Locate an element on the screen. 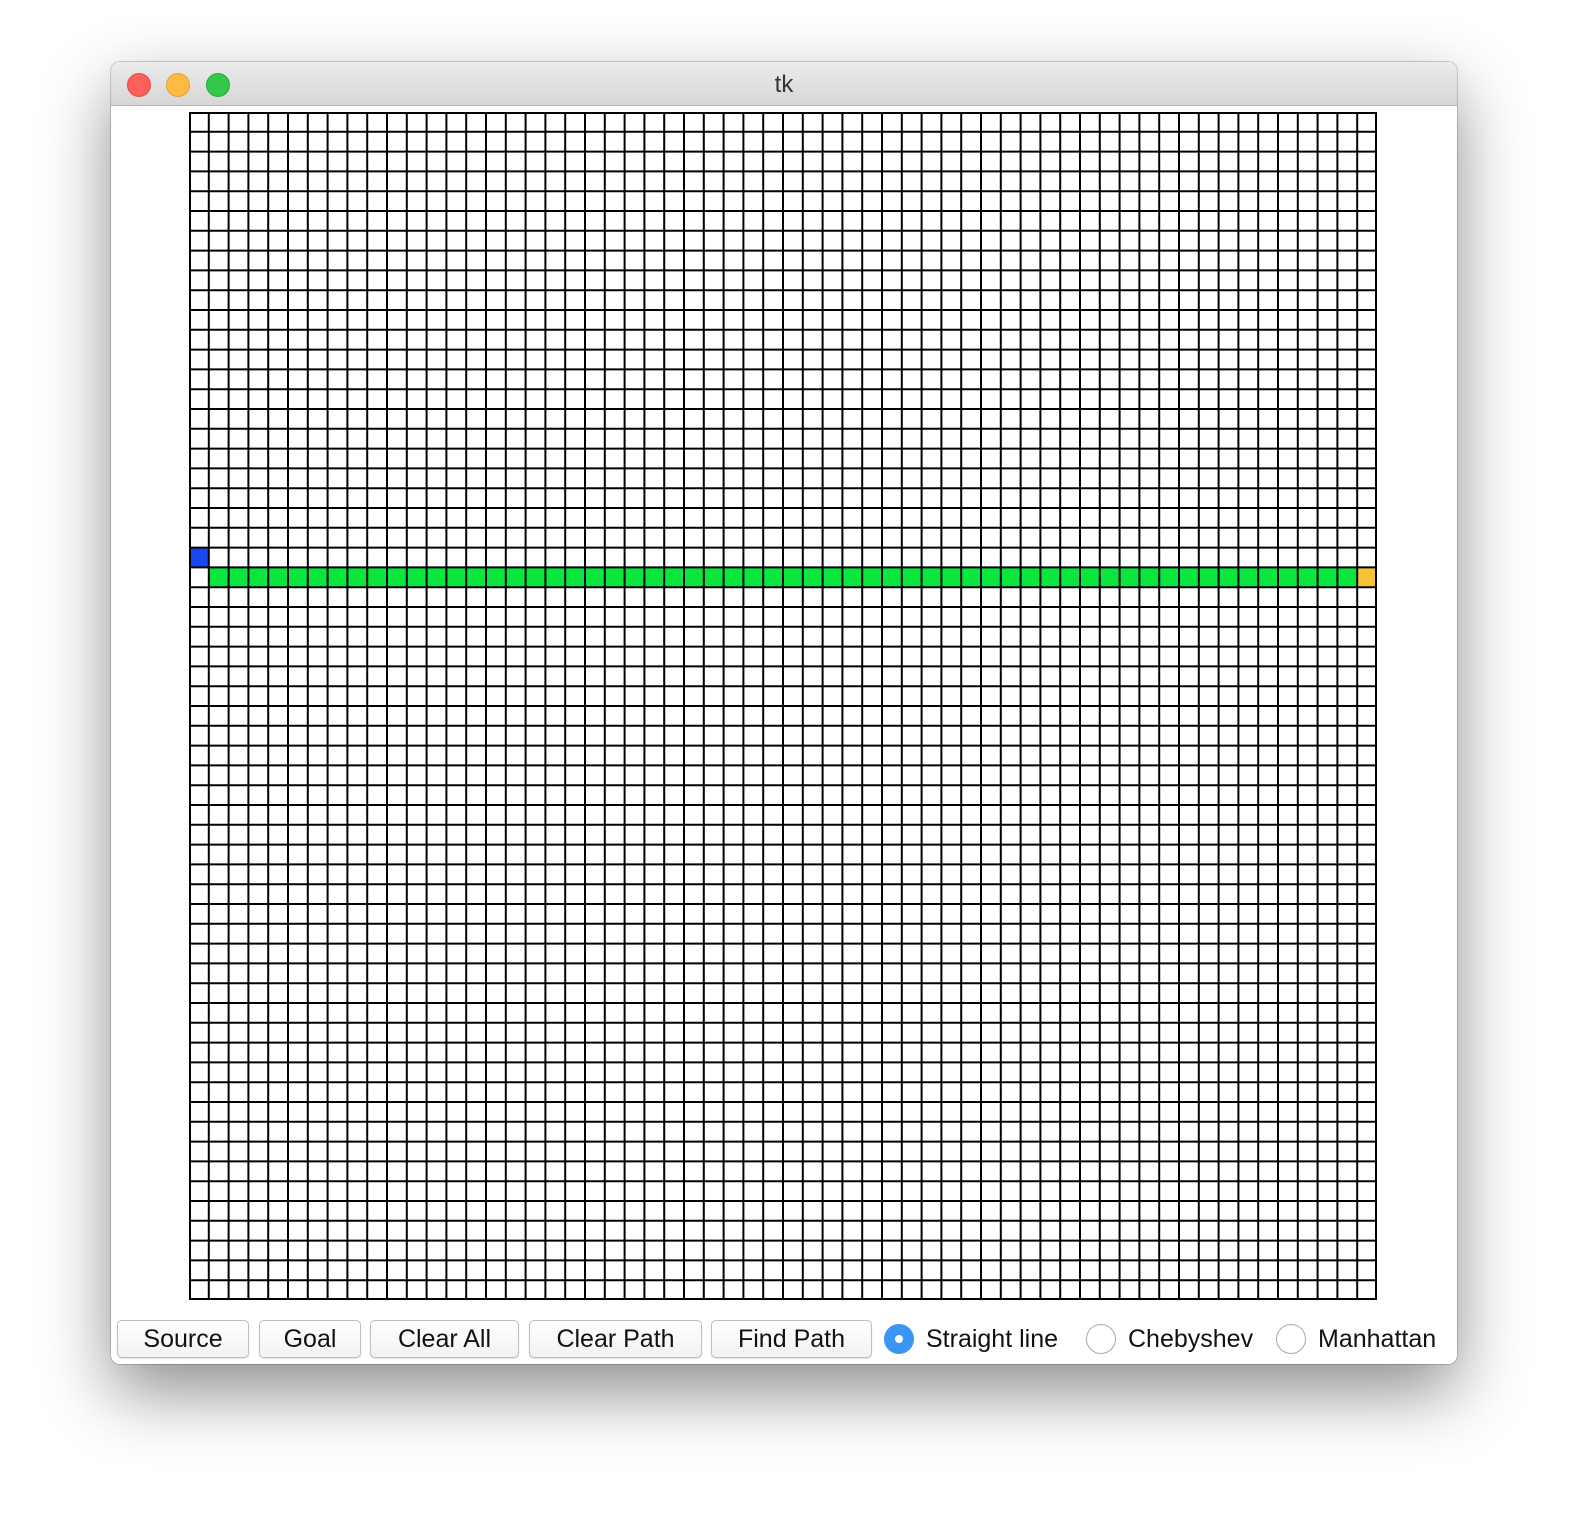  radio-manhattan: Manhattan is located at coordinates (1356, 1339).